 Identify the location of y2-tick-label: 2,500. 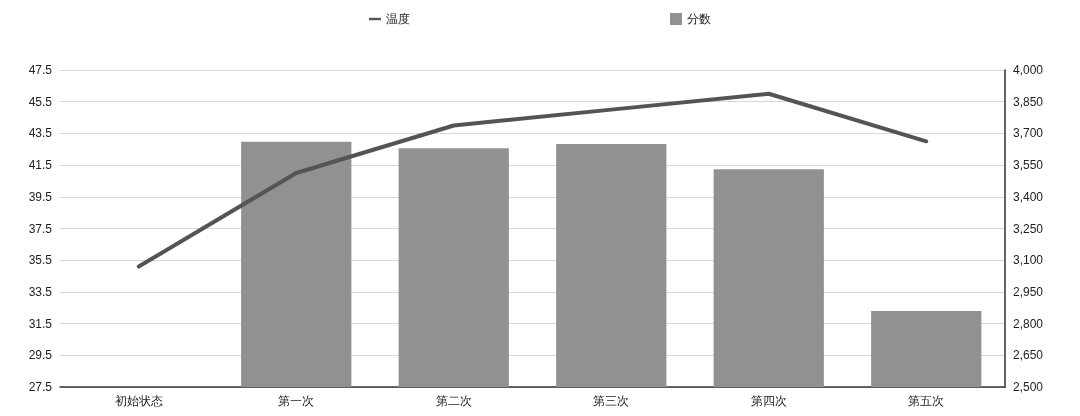
(1028, 387).